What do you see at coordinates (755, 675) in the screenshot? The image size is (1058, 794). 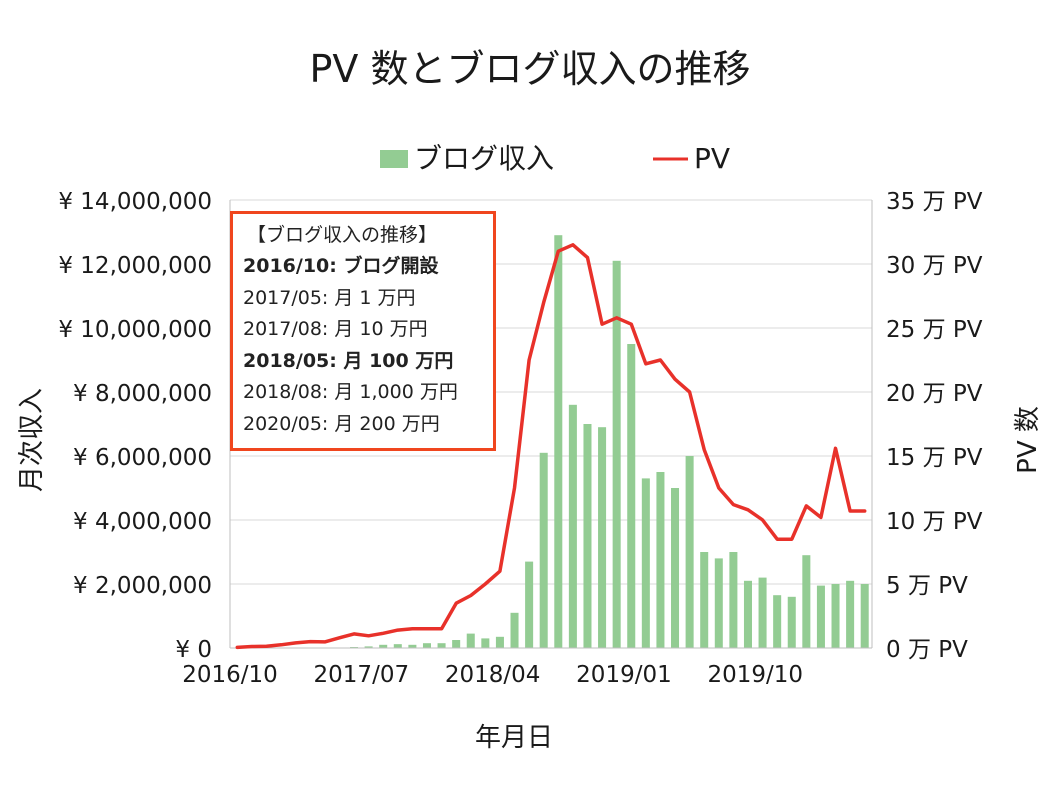 I see `x-tick-label: 2019/10` at bounding box center [755, 675].